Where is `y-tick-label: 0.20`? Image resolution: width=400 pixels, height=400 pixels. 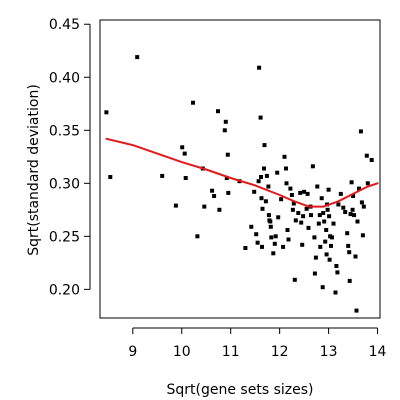
y-tick-label: 0.20 is located at coordinates (64, 290).